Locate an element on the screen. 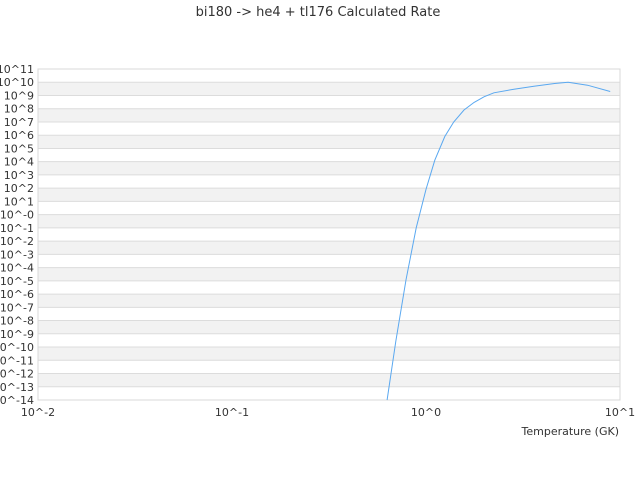 The width and height of the screenshot is (640, 480). y-tick-label: 10^4 is located at coordinates (19, 162).